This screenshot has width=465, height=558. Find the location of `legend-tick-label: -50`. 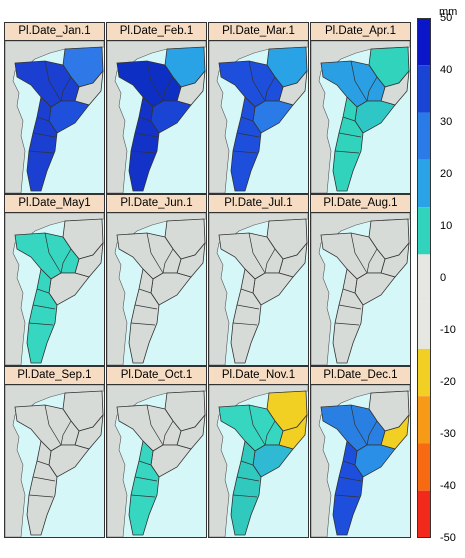

legend-tick-label: -50 is located at coordinates (448, 538).